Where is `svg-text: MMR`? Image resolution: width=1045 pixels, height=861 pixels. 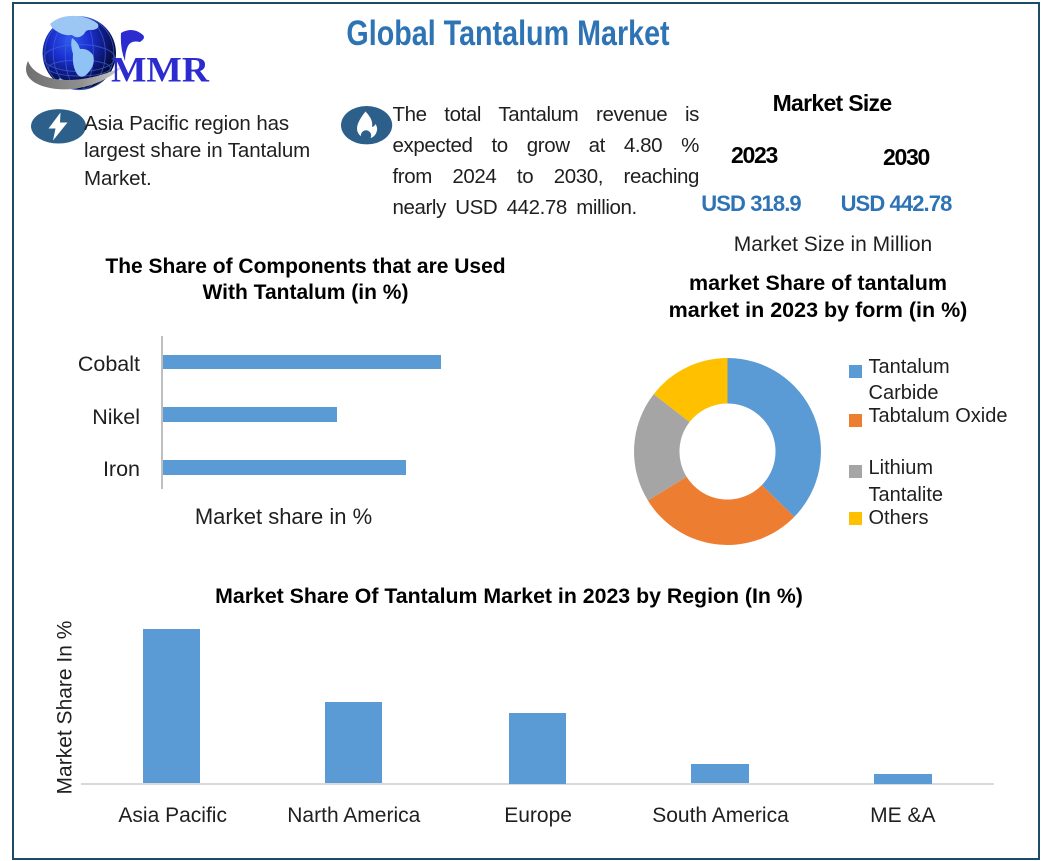
svg-text: MMR is located at coordinates (160, 70).